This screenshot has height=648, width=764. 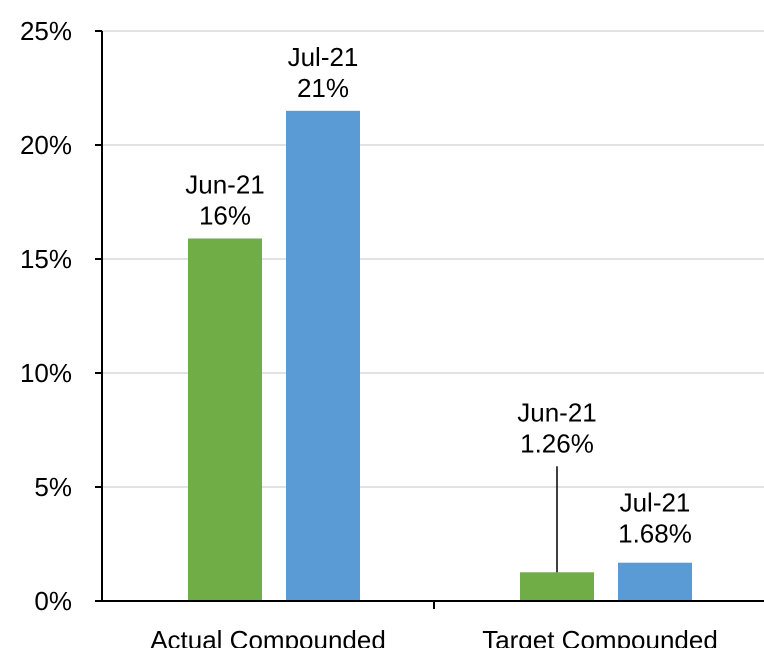 What do you see at coordinates (268, 636) in the screenshot?
I see `category-label: Actual Compounded` at bounding box center [268, 636].